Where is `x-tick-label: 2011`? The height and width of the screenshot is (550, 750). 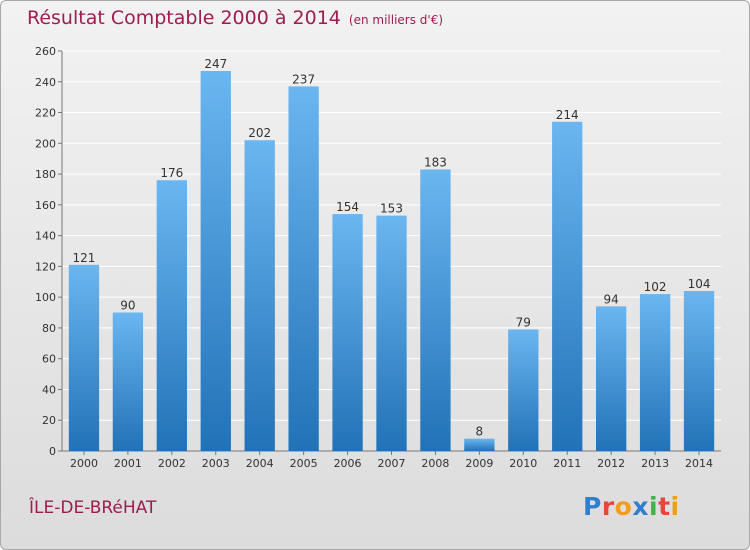 x-tick-label: 2011 is located at coordinates (567, 463).